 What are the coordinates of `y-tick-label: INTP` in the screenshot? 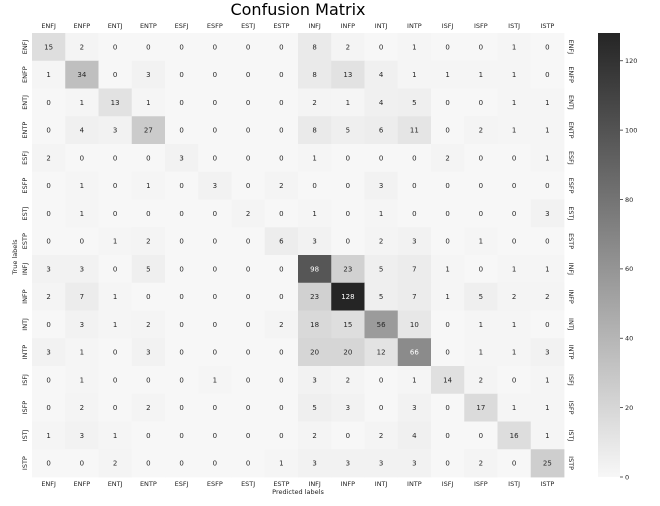 It's located at (25, 352).